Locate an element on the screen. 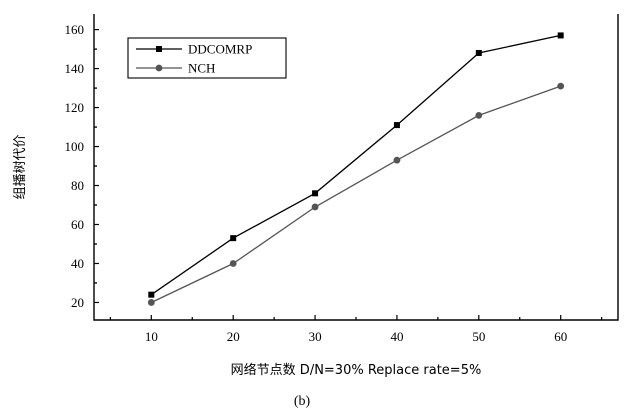 The image size is (626, 410). y-tick-label: 120 is located at coordinates (75, 107).